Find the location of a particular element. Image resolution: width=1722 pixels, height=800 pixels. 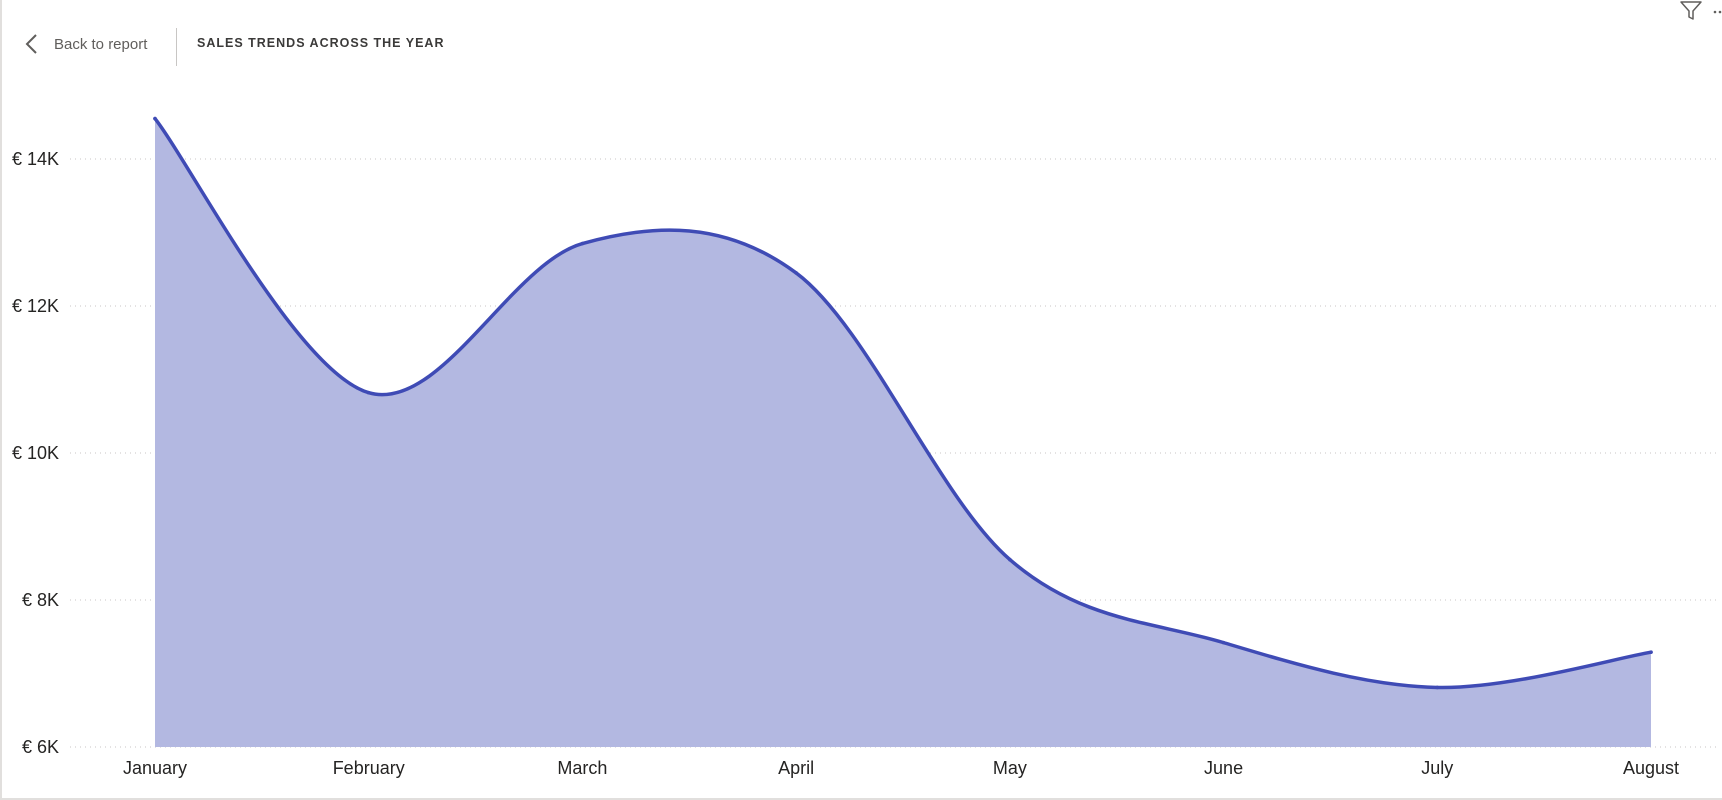

back-to-report-button: Back to report is located at coordinates (83, 44).